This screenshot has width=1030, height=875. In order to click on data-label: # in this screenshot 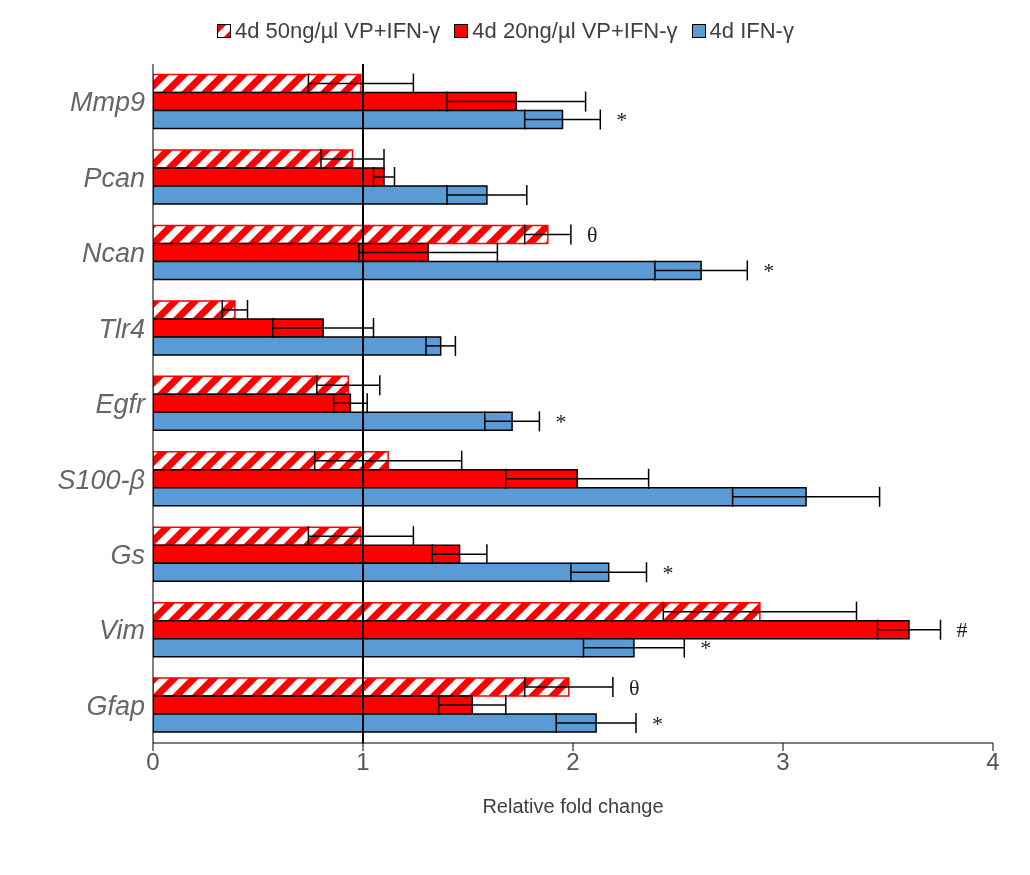, I will do `click(962, 630)`.